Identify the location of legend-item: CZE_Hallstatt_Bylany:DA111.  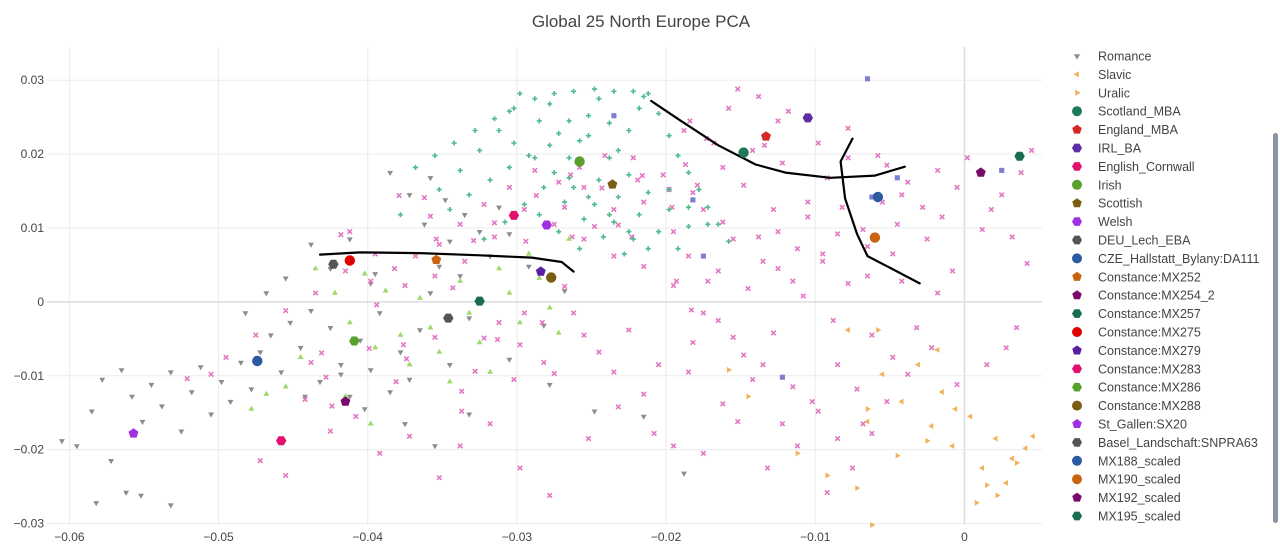
(1165, 259).